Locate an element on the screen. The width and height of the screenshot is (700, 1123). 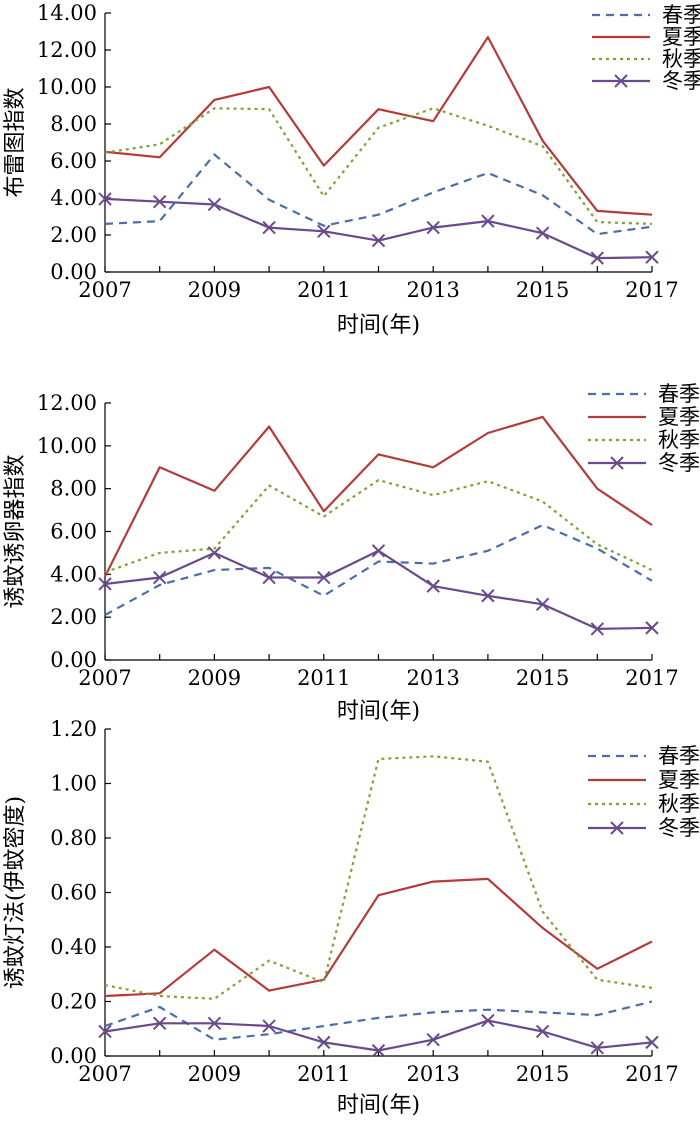
y-tick-label: 0.80 is located at coordinates (73, 838).